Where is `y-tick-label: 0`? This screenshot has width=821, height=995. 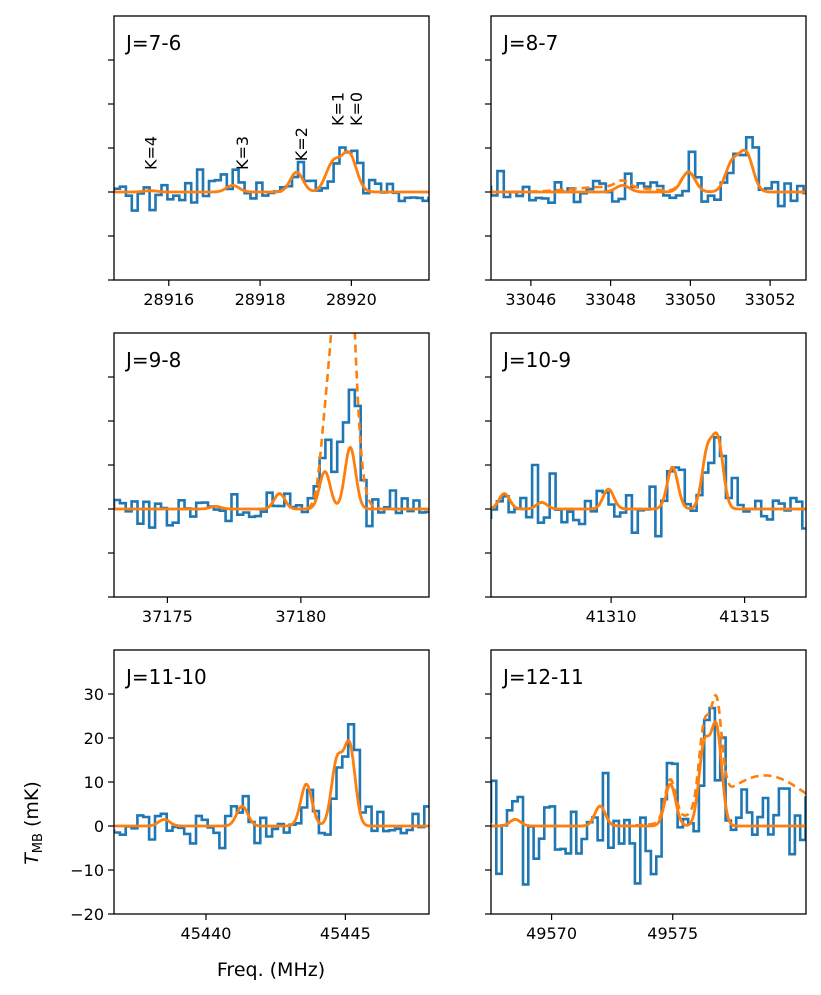 y-tick-label: 0 is located at coordinates (99, 826).